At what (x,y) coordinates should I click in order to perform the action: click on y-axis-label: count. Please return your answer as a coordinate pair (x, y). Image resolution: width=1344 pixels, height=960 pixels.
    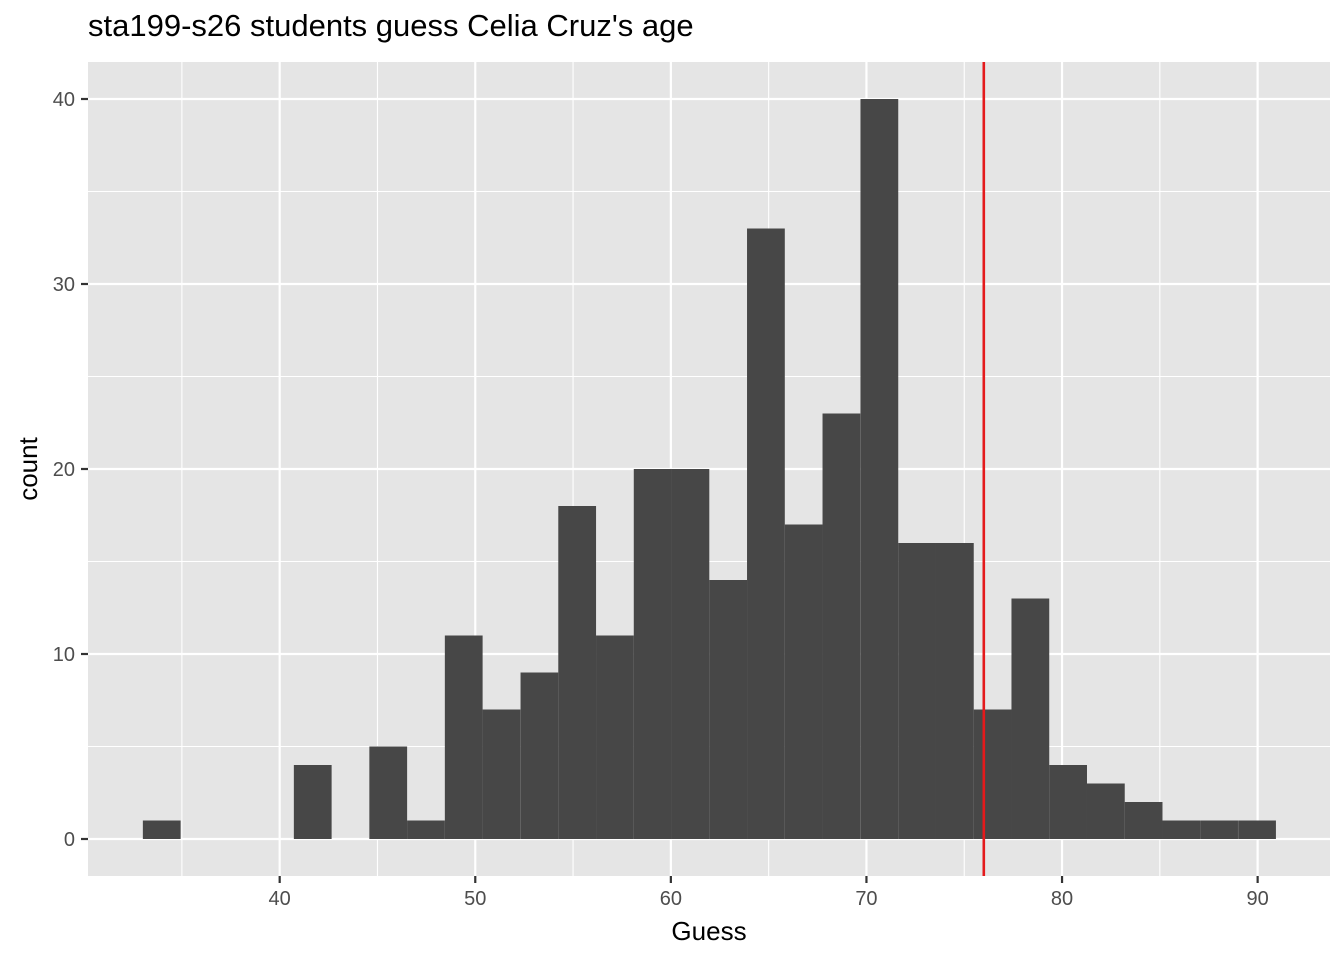
    Looking at the image, I should click on (28, 468).